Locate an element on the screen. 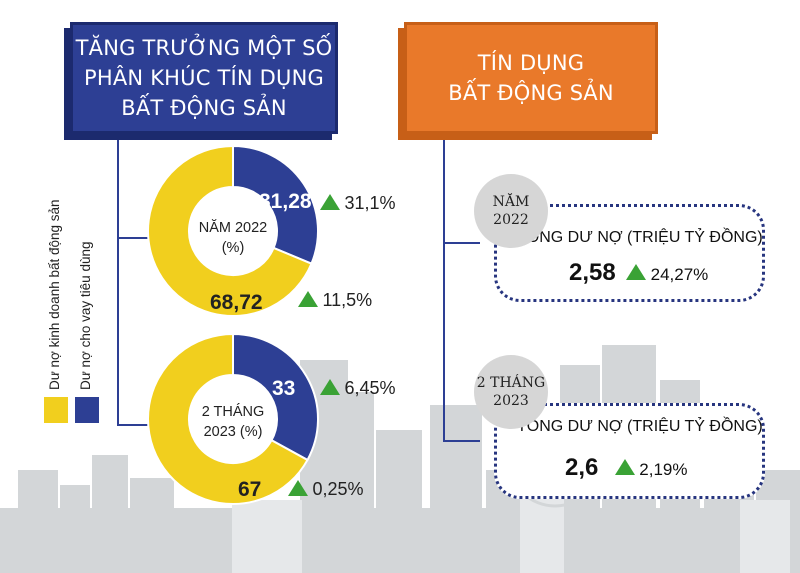 The image size is (800, 573). legend-swatch-yellow is located at coordinates (56, 410).